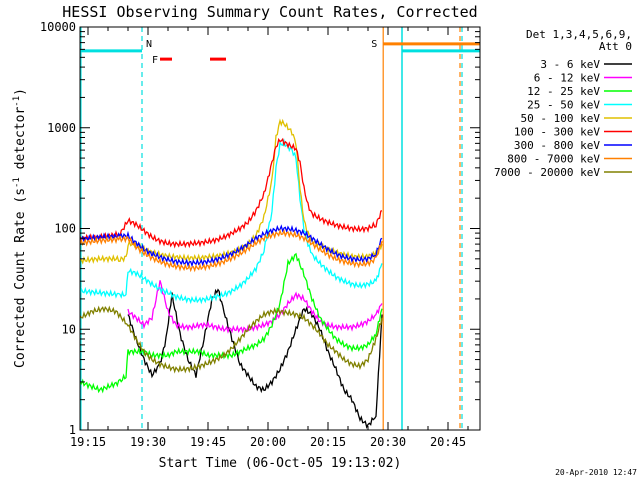 The image size is (640, 480). What do you see at coordinates (208, 442) in the screenshot?
I see `x-tick-label: 19:45` at bounding box center [208, 442].